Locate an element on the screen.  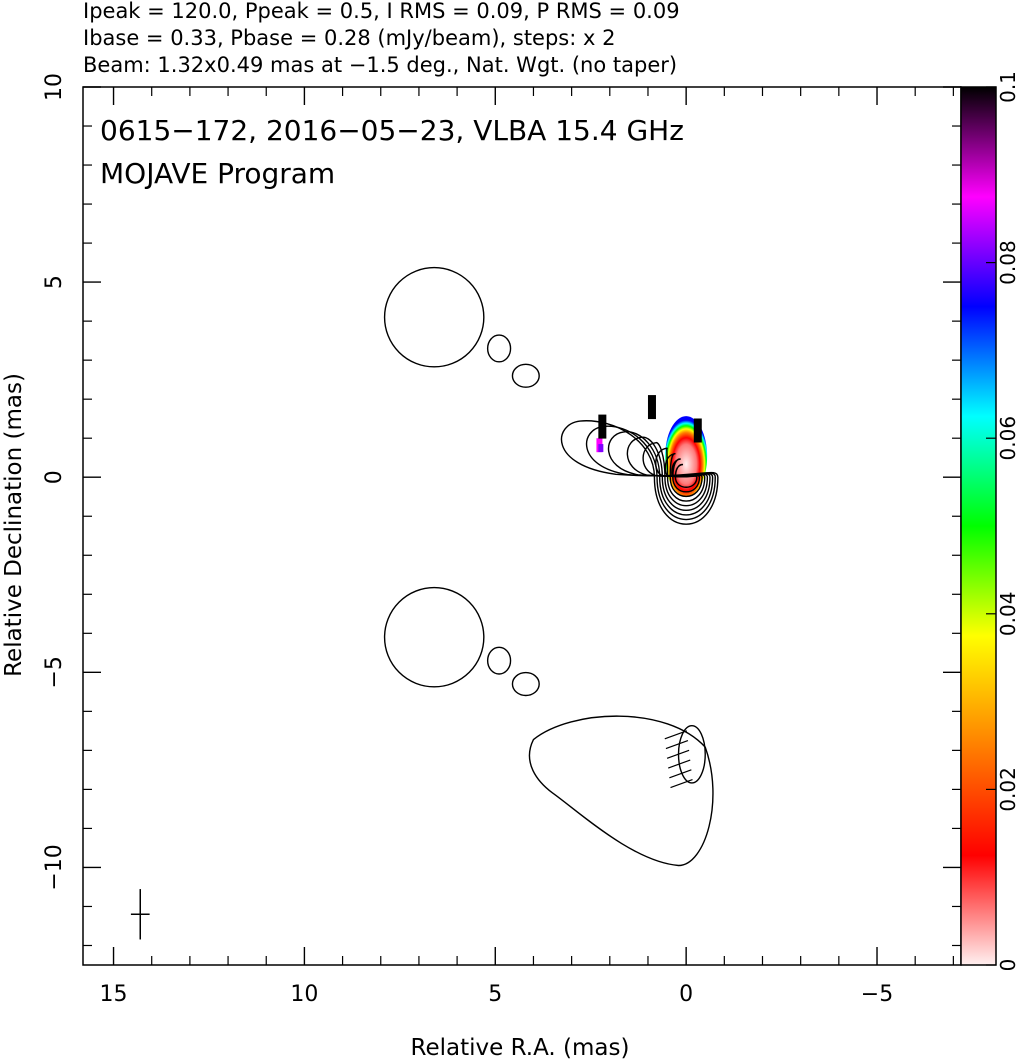
colorbar: 0 0.02 0.04 0.06 0.08 0.1 is located at coordinates (990, 521).